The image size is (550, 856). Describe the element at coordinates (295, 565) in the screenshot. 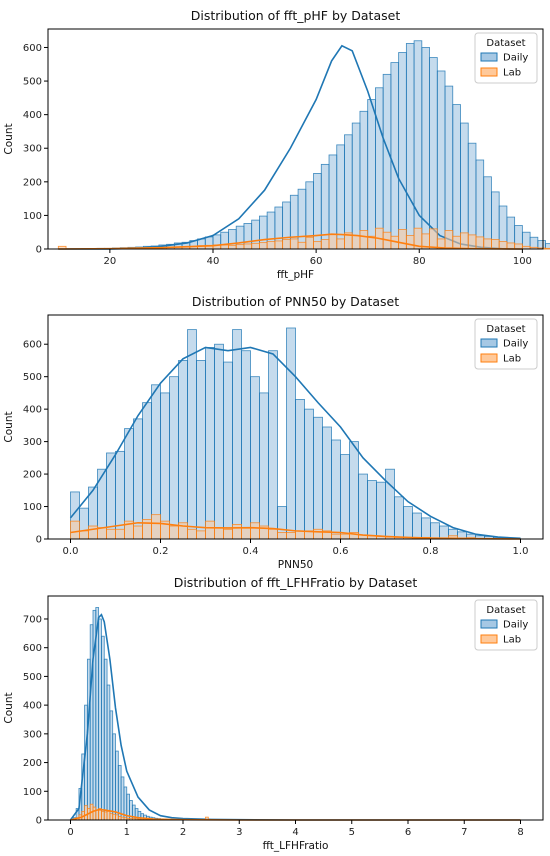

I see `x-axis-label: PNN50` at that location.